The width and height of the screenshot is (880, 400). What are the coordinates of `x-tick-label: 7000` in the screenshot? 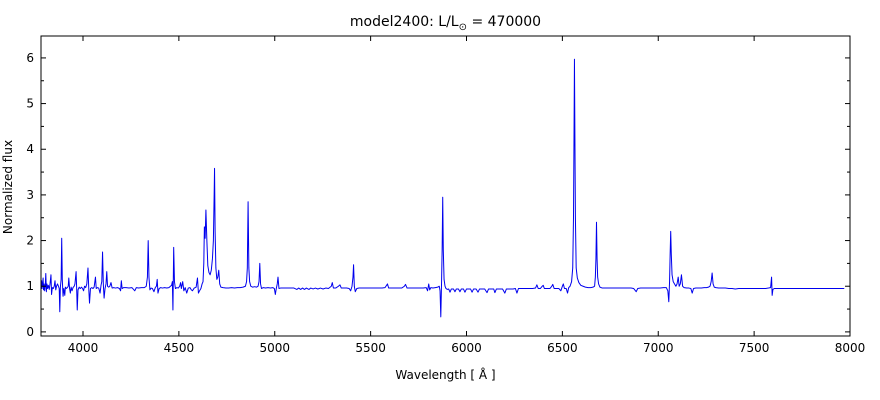 It's located at (658, 348).